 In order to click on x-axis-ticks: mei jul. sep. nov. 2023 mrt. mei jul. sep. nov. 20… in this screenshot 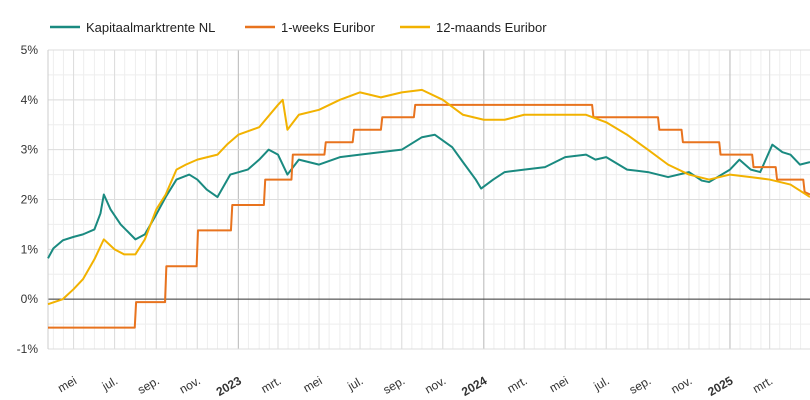, I will do `click(415, 386)`.